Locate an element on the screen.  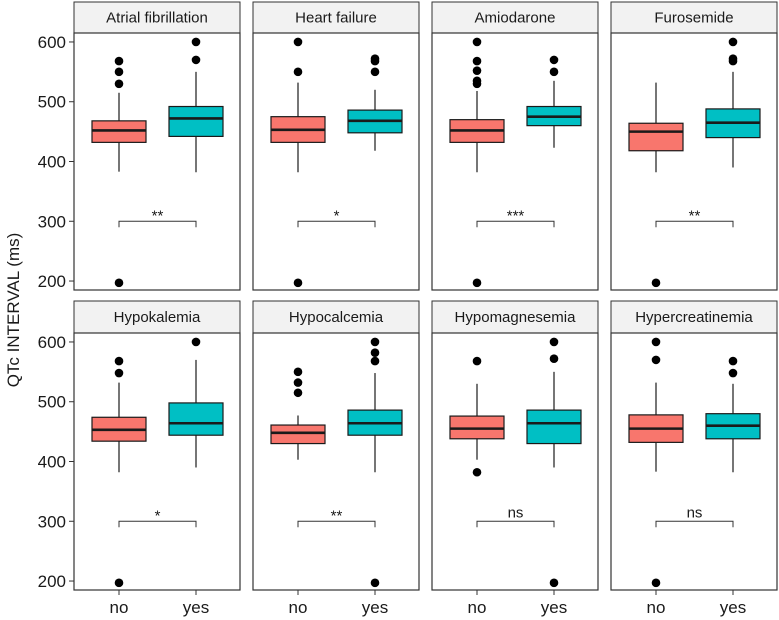
panel-heart-failure: Heart failure * is located at coordinates (336, 146).